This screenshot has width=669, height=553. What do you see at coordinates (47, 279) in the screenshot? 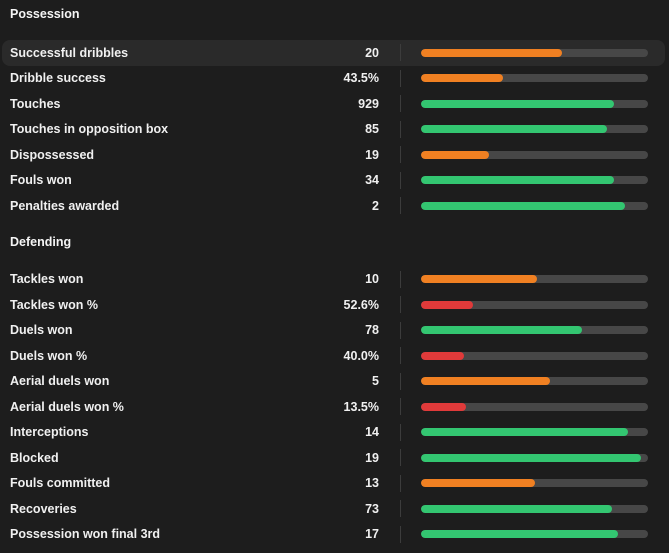
I see `stat-label: Tackles won` at bounding box center [47, 279].